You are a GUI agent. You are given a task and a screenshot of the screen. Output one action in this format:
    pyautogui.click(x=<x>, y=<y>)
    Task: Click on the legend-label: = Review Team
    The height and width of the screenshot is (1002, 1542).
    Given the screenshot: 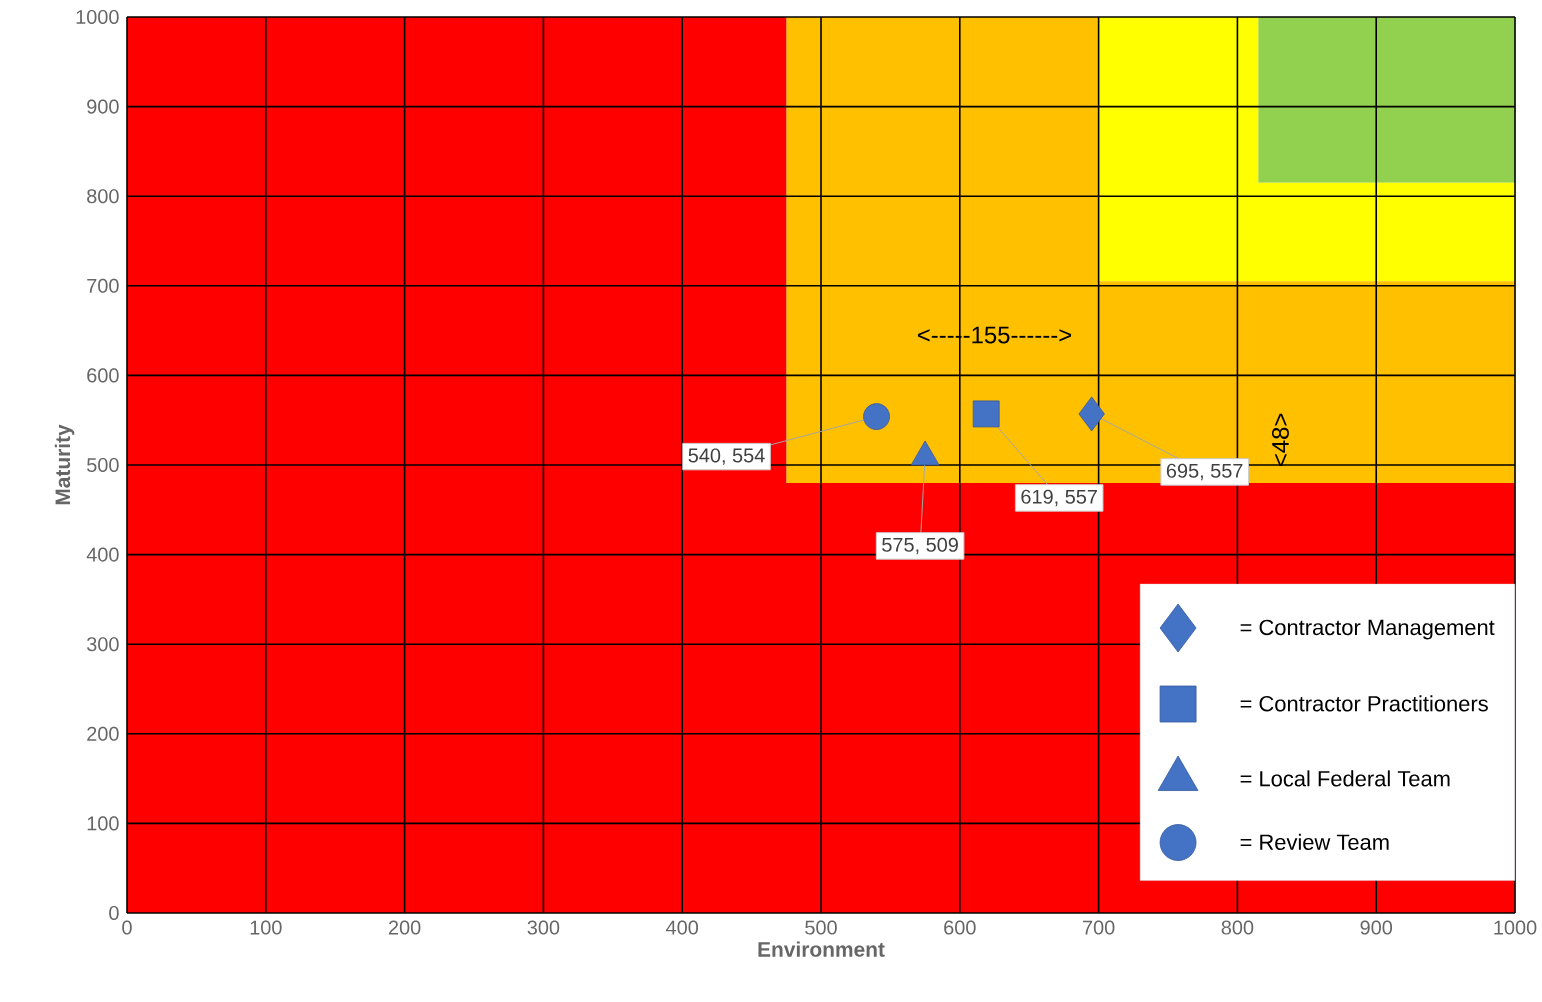 What is the action you would take?
    pyautogui.click(x=1314, y=841)
    